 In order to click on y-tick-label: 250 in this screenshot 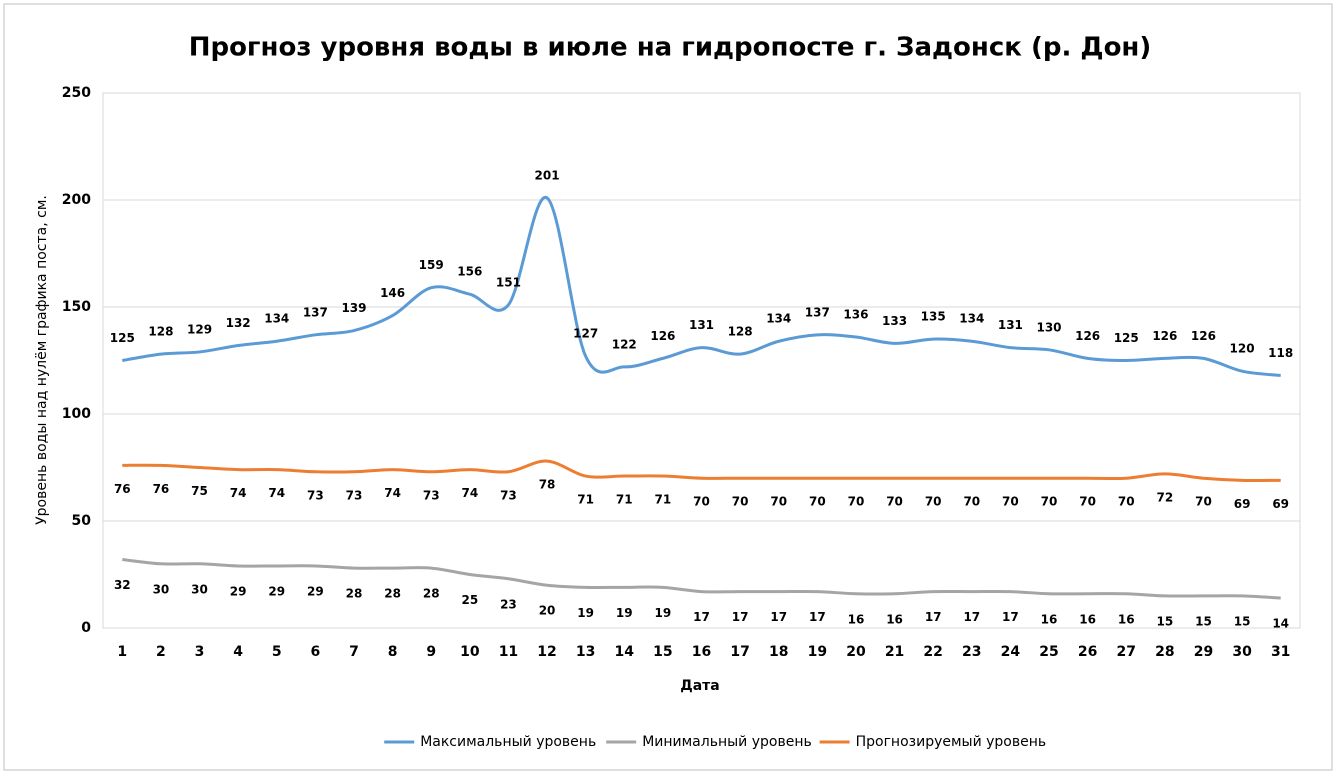, I will do `click(76, 93)`.